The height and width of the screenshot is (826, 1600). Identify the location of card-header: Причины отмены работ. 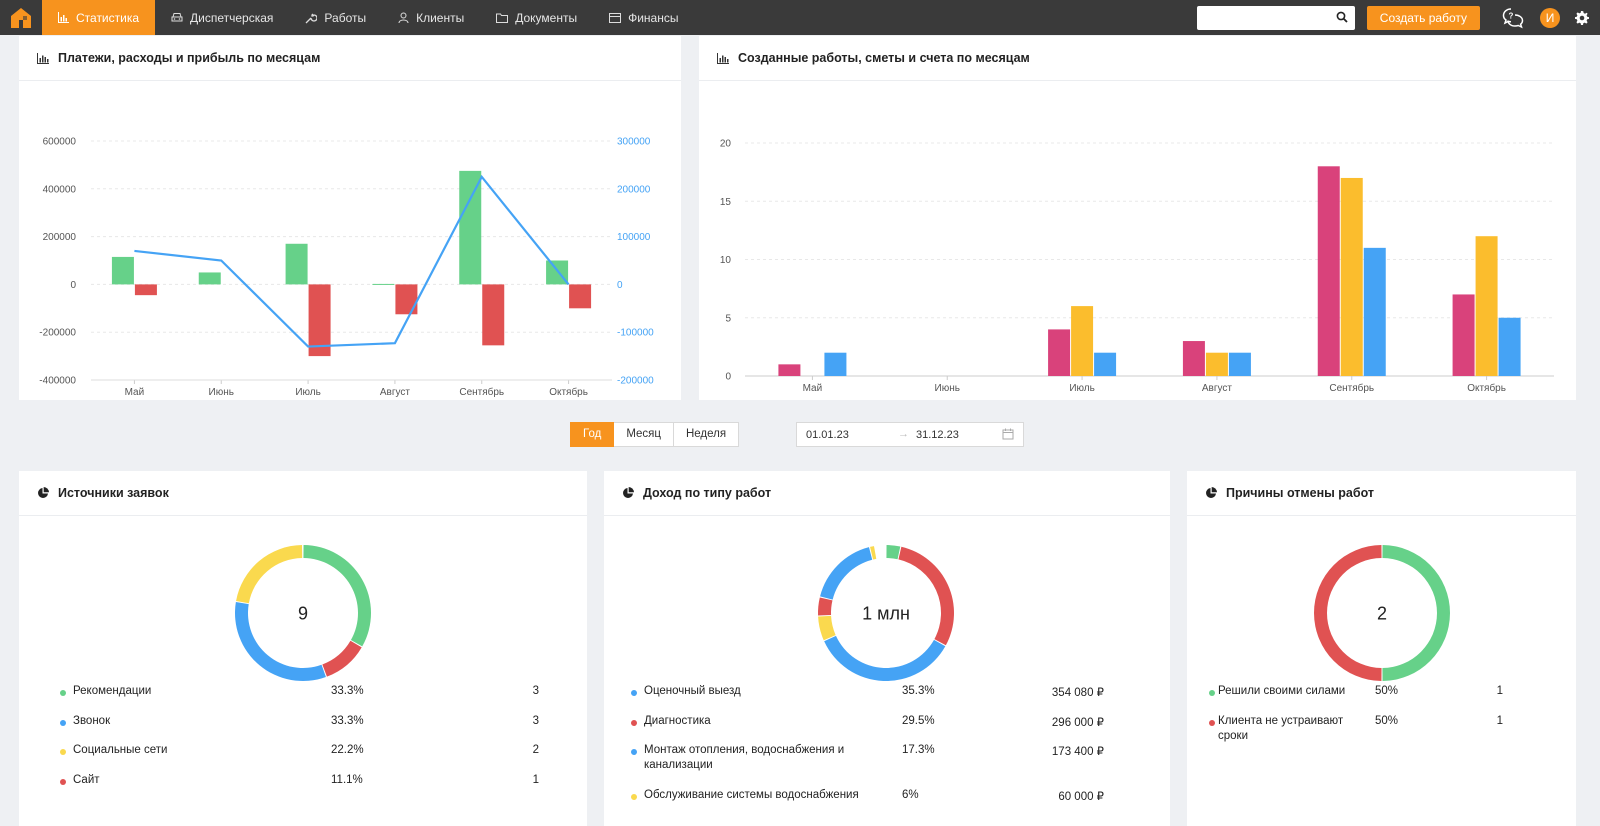
(1381, 493).